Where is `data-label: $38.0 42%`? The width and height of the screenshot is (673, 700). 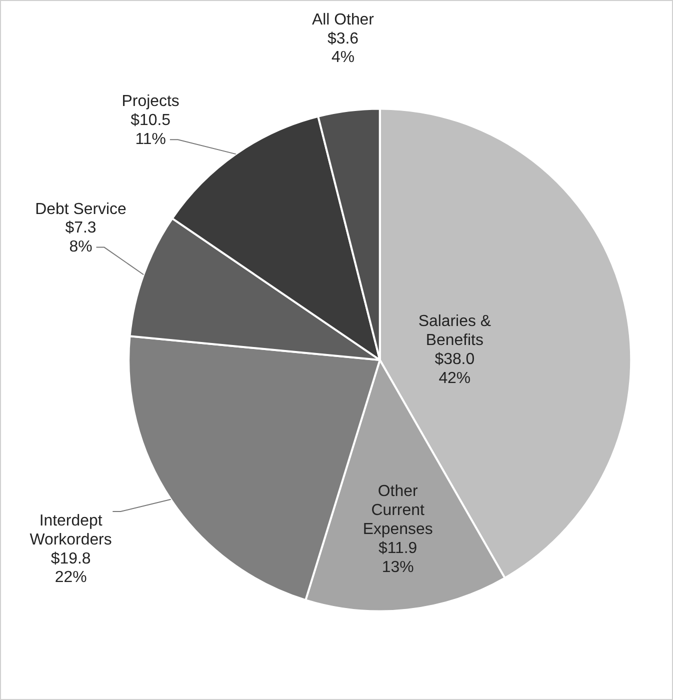 data-label: $38.0 42% is located at coordinates (454, 368).